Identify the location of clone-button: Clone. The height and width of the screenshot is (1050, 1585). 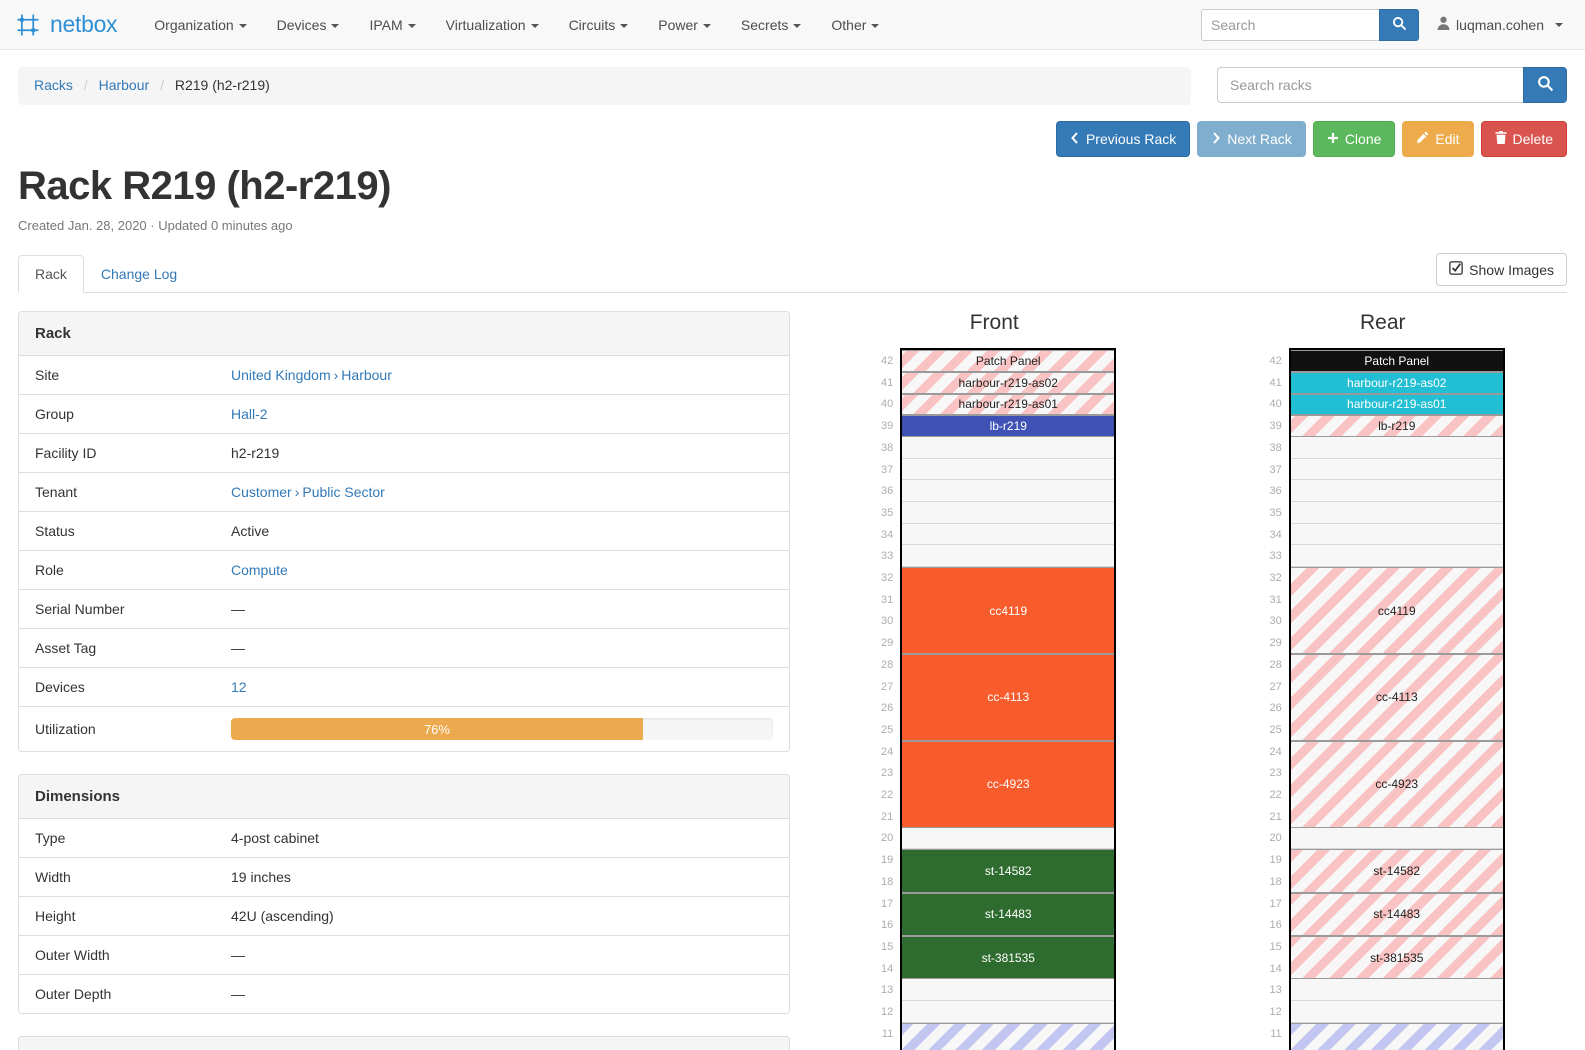
(1354, 139).